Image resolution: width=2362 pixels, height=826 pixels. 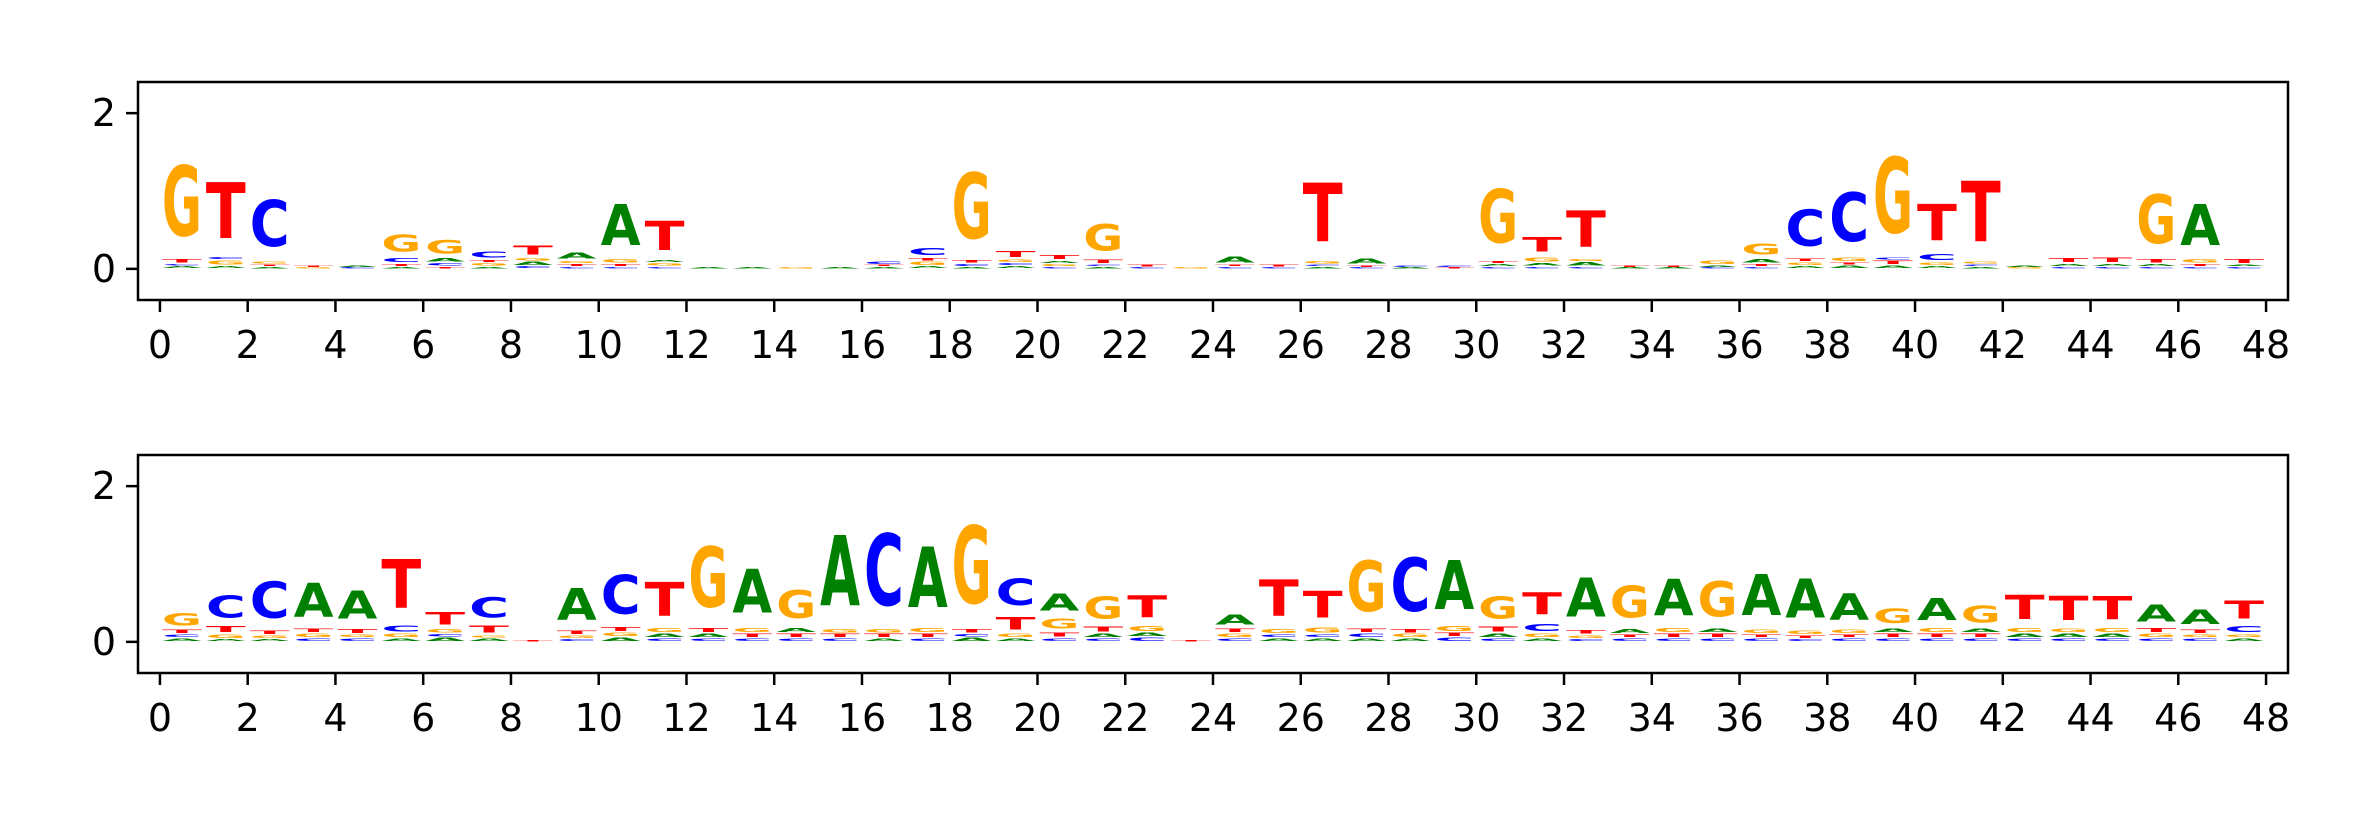 What do you see at coordinates (950, 718) in the screenshot?
I see `x-tick-label: 18` at bounding box center [950, 718].